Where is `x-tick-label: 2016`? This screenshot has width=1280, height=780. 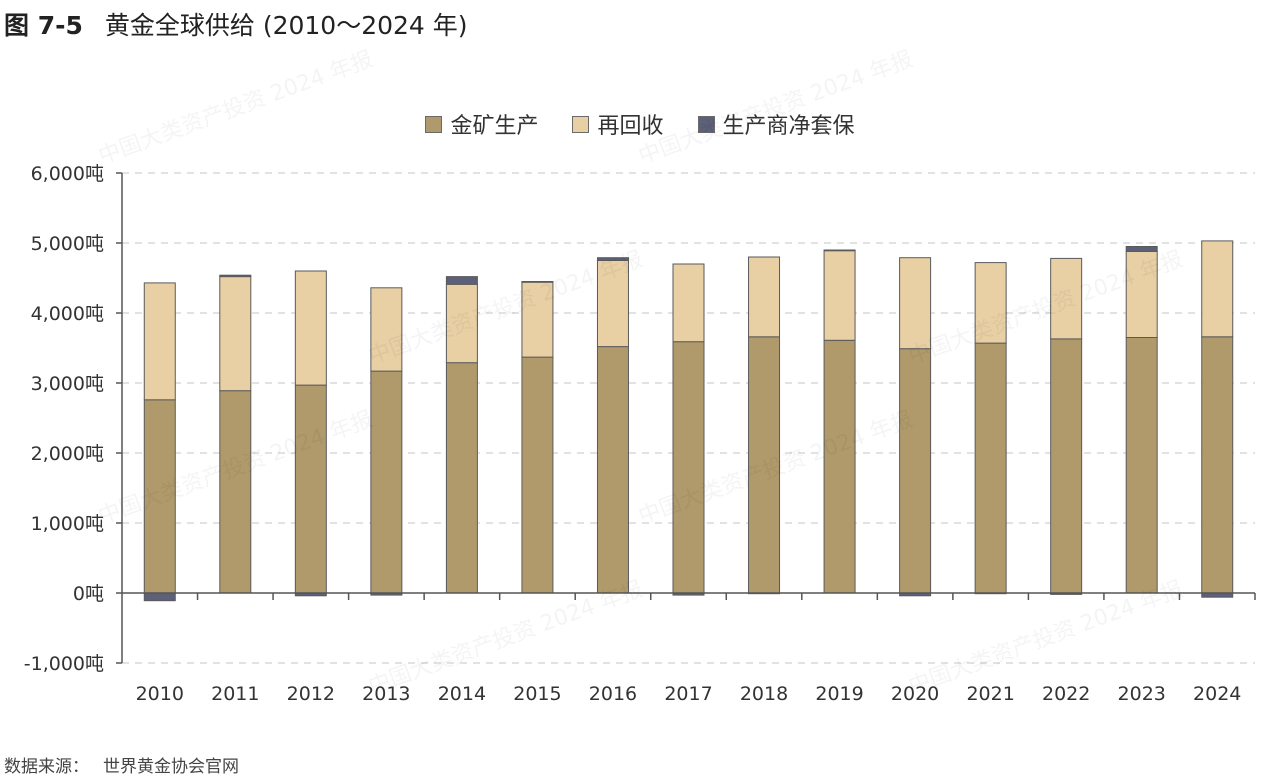 x-tick-label: 2016 is located at coordinates (613, 694).